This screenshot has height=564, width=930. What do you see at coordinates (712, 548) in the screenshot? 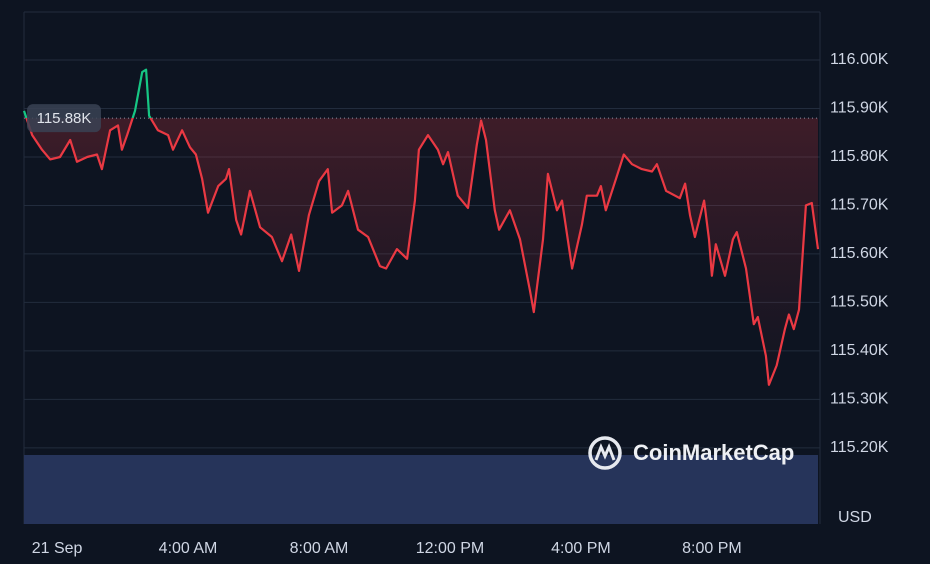
I see `x-tick-label: 8:00 PM` at bounding box center [712, 548].